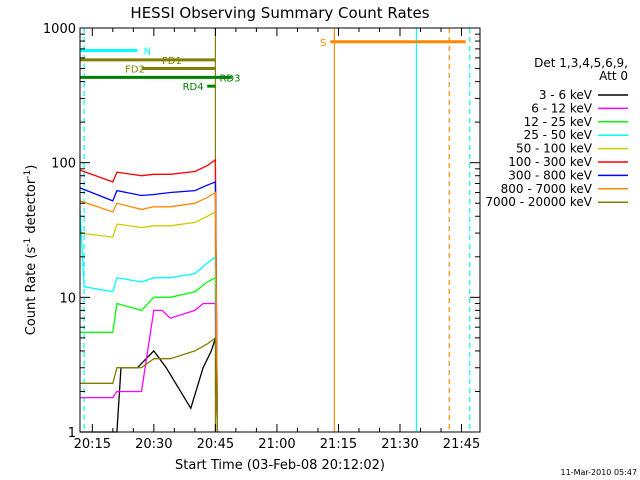  What do you see at coordinates (280, 465) in the screenshot?
I see `x-axis-label: Start Time (03-Feb-08 20:12:02)` at bounding box center [280, 465].